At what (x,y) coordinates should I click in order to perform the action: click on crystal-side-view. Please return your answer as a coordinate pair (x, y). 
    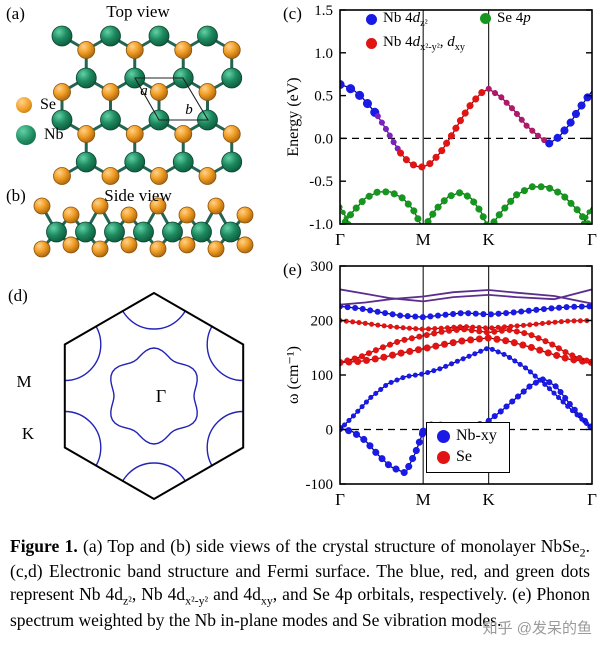
    Looking at the image, I should click on (143, 227).